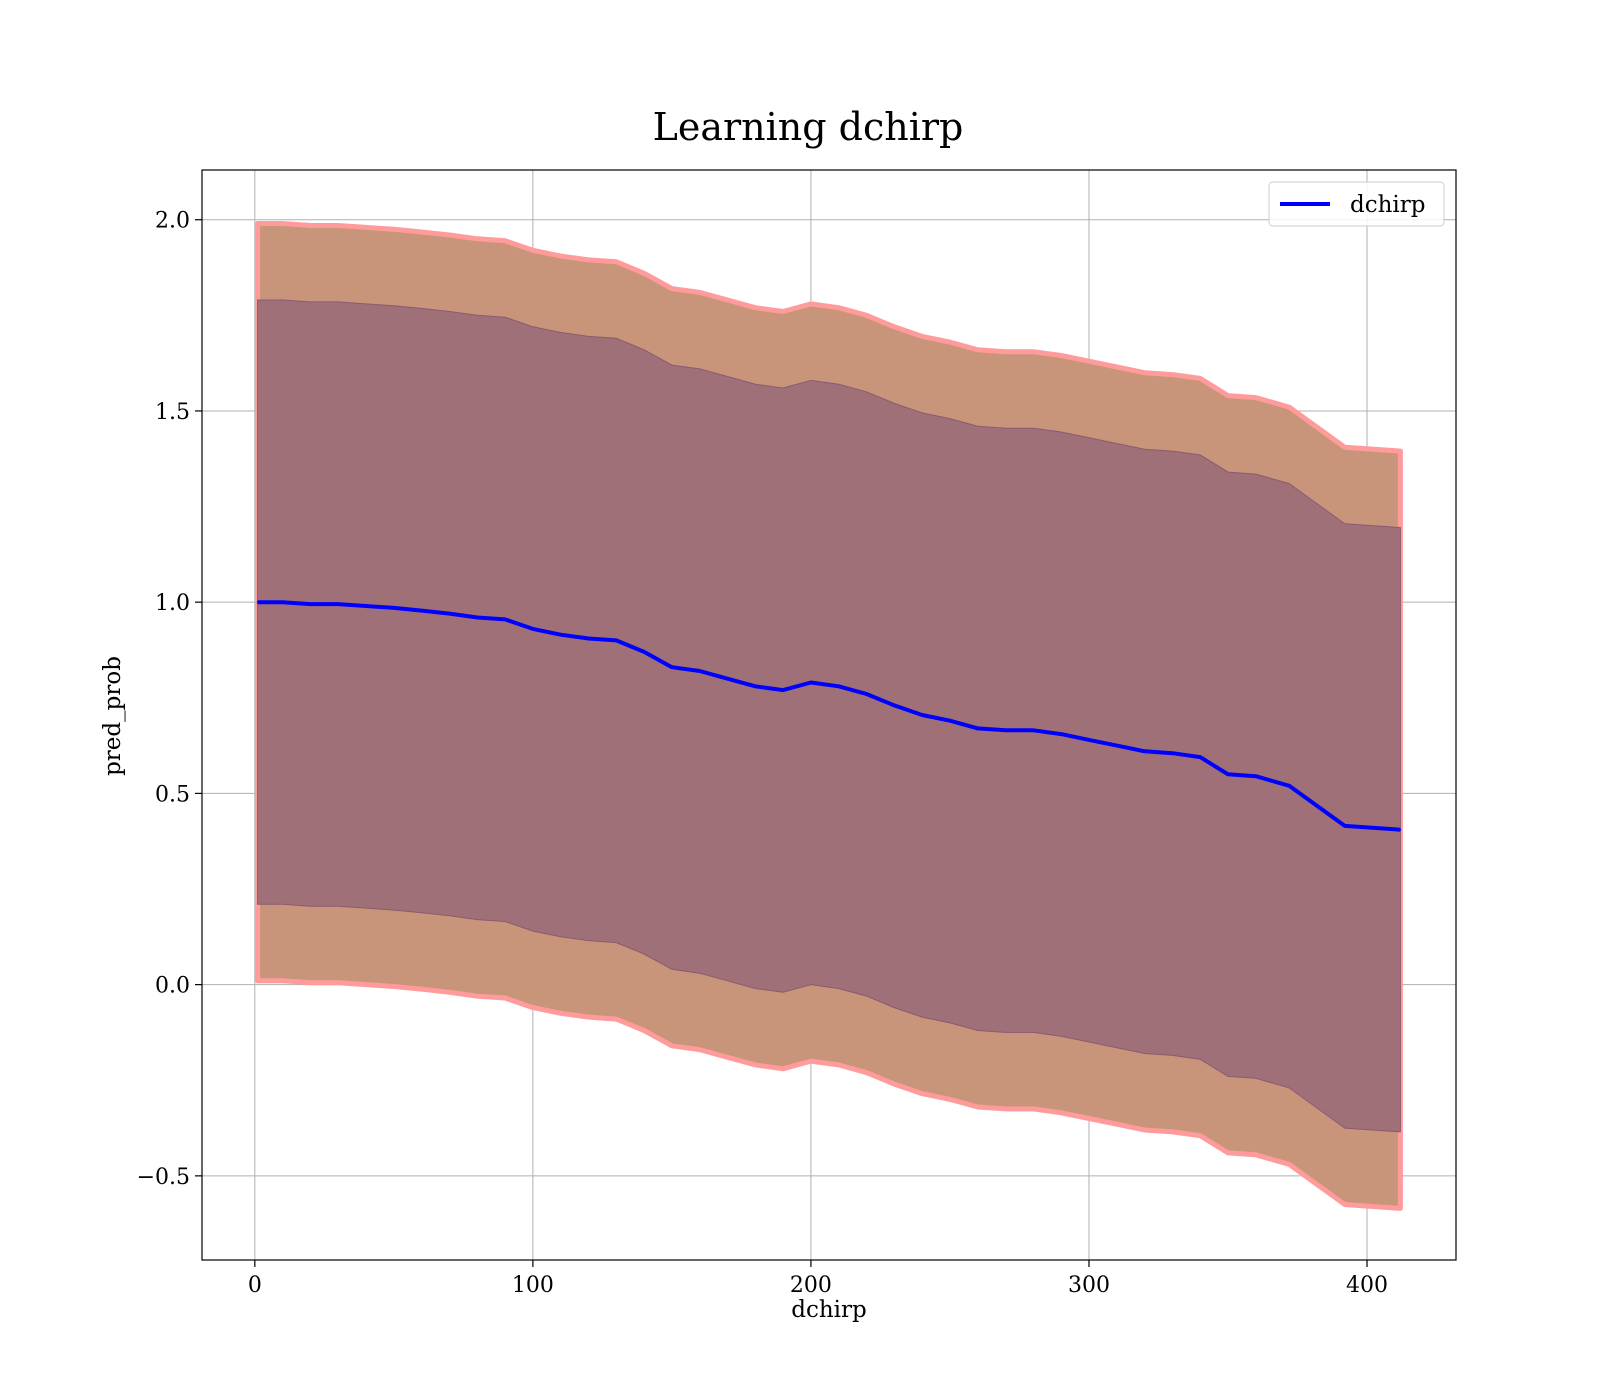 The height and width of the screenshot is (1400, 1600). I want to click on x-tick-label: 200, so click(811, 1285).